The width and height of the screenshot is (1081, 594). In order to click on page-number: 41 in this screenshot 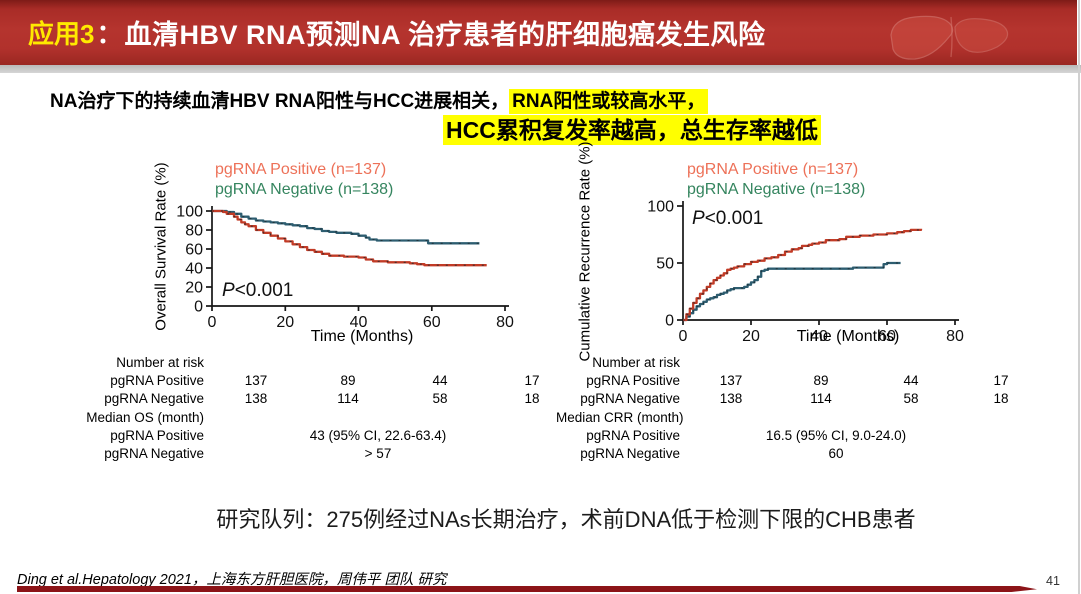, I will do `click(1053, 581)`.